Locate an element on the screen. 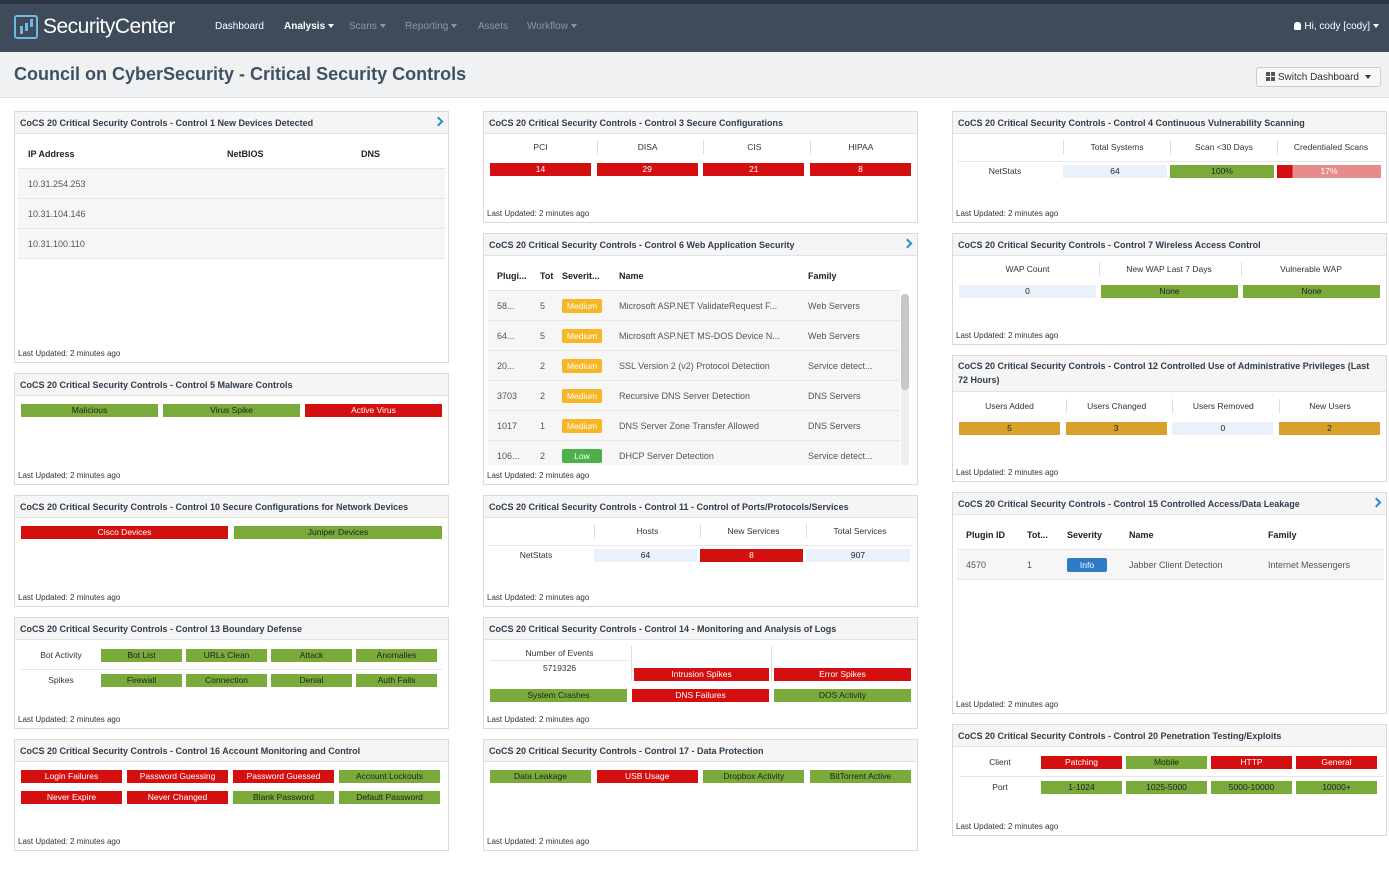  user-menu: Hi, cody [cody] is located at coordinates (1336, 26).